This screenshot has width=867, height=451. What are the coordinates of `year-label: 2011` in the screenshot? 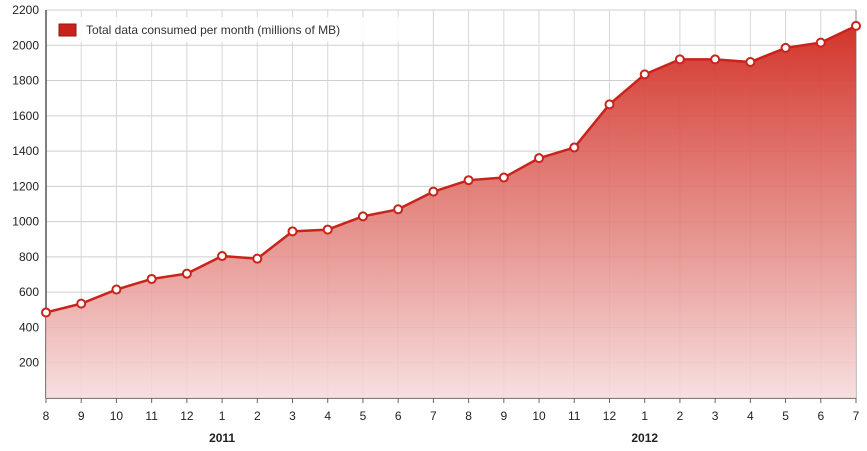 It's located at (222, 438).